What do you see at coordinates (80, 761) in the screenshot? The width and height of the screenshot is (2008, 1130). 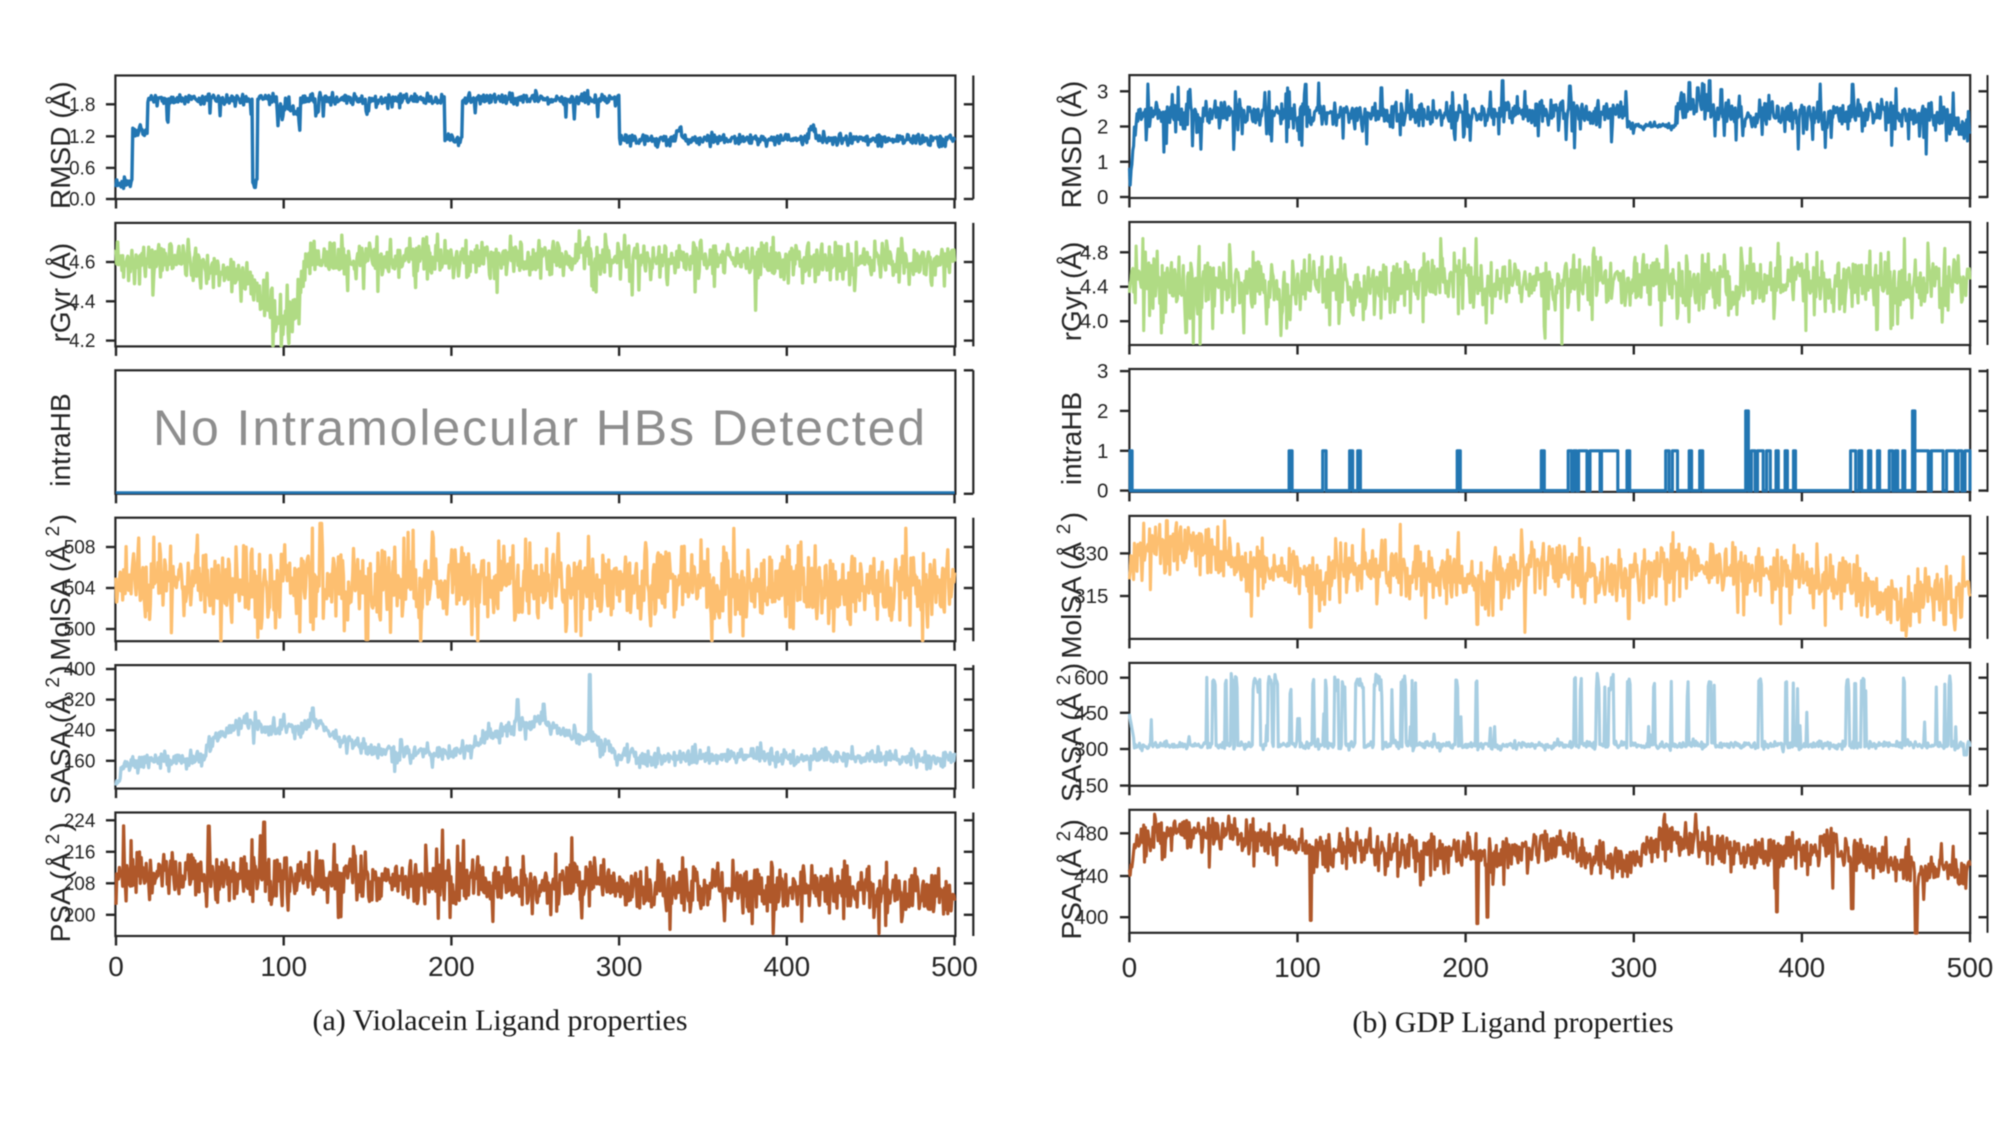 I see `svg-text: 160` at bounding box center [80, 761].